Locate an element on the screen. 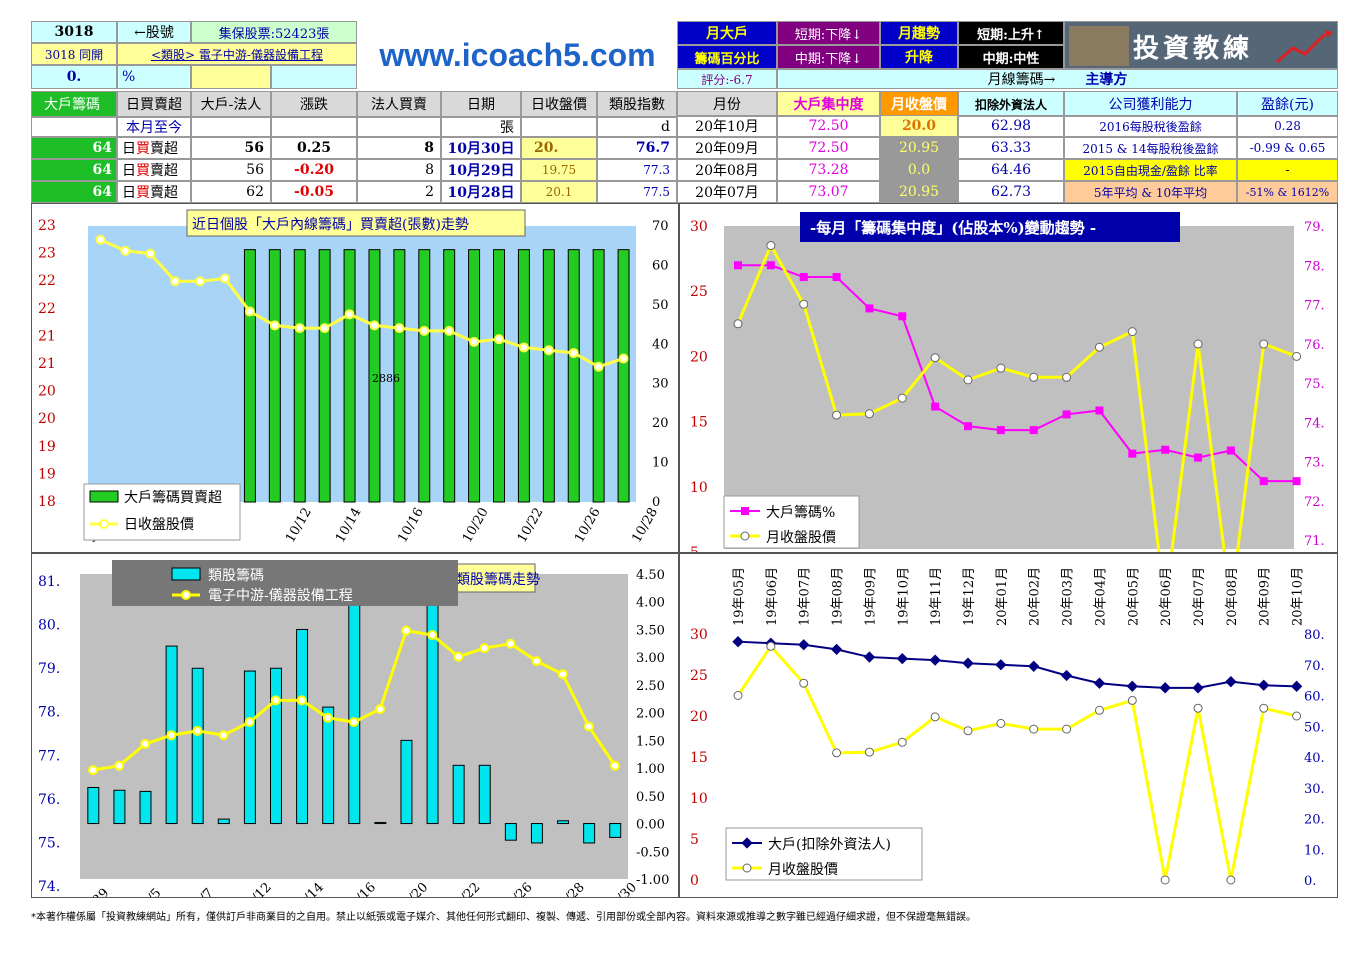 The width and height of the screenshot is (1366, 967). y-left-tick-3: 20 is located at coordinates (47, 419).